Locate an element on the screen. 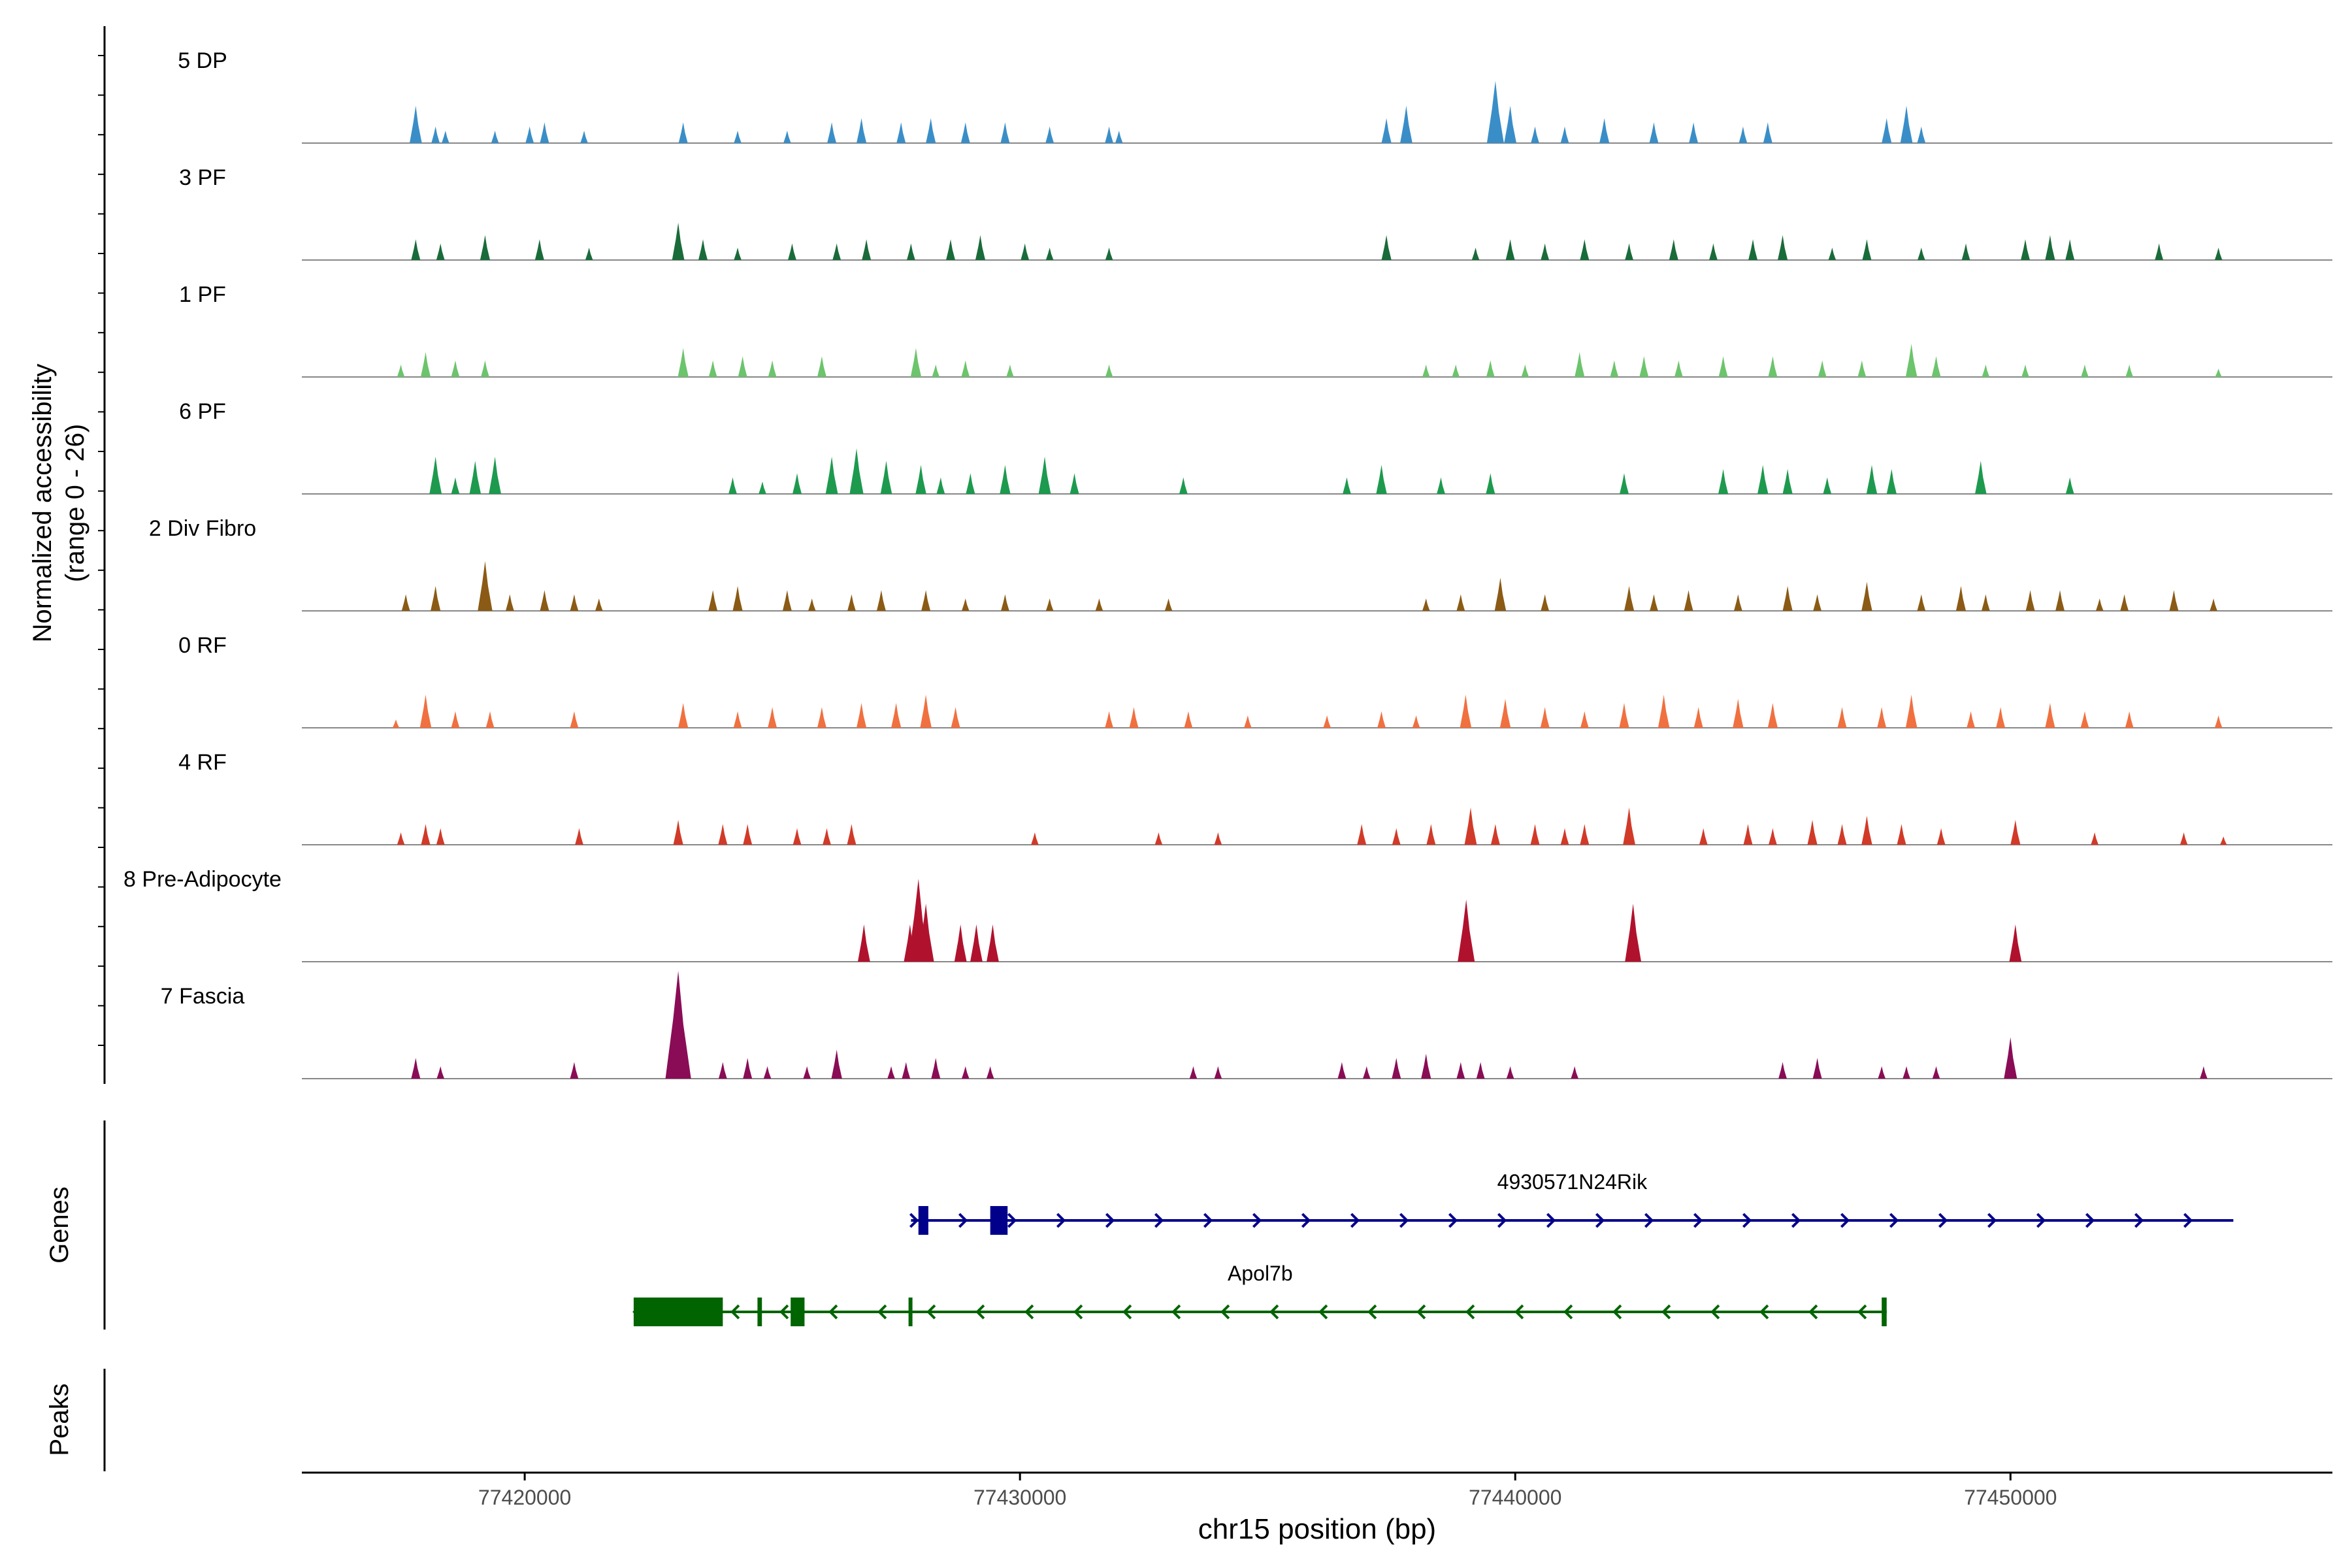  track-label: 7 Fascia is located at coordinates (203, 996).